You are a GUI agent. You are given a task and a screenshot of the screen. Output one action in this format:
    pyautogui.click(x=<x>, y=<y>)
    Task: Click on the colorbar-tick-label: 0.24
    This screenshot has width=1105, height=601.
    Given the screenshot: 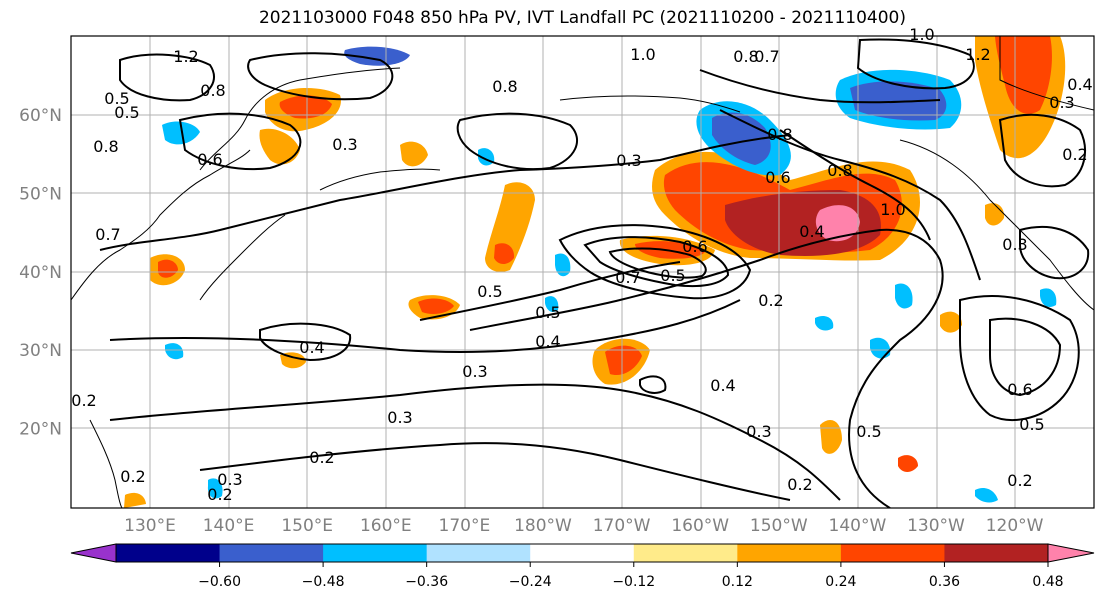 What is the action you would take?
    pyautogui.click(x=840, y=582)
    